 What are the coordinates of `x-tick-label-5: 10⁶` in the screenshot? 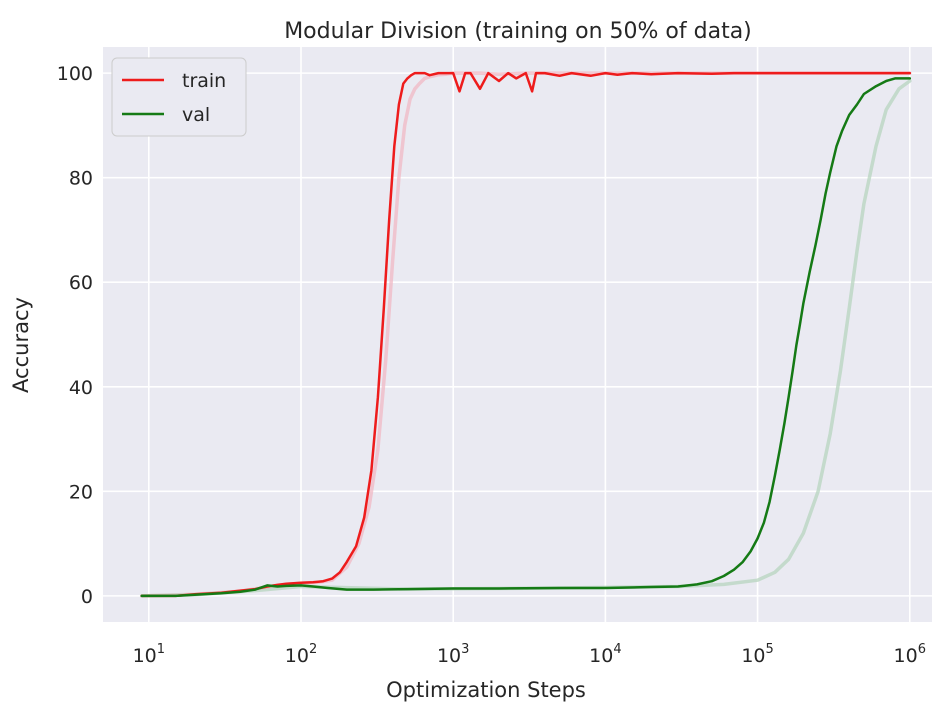 It's located at (910, 654).